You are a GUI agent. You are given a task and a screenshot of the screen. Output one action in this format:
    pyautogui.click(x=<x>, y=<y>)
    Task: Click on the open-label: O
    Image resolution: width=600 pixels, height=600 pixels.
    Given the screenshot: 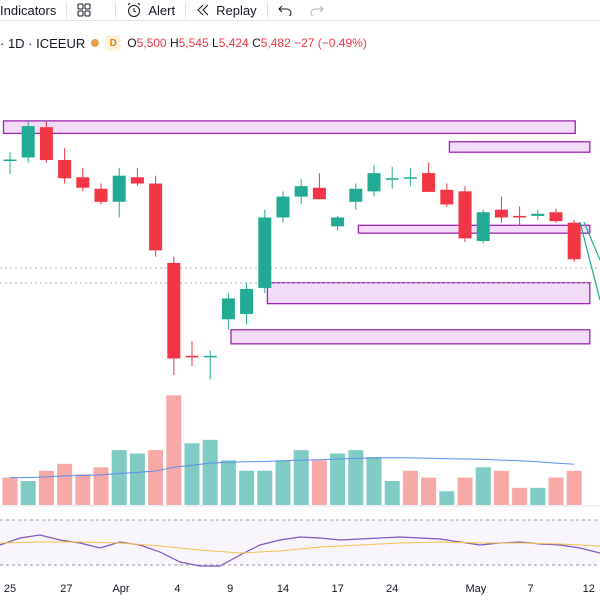 What is the action you would take?
    pyautogui.click(x=132, y=43)
    